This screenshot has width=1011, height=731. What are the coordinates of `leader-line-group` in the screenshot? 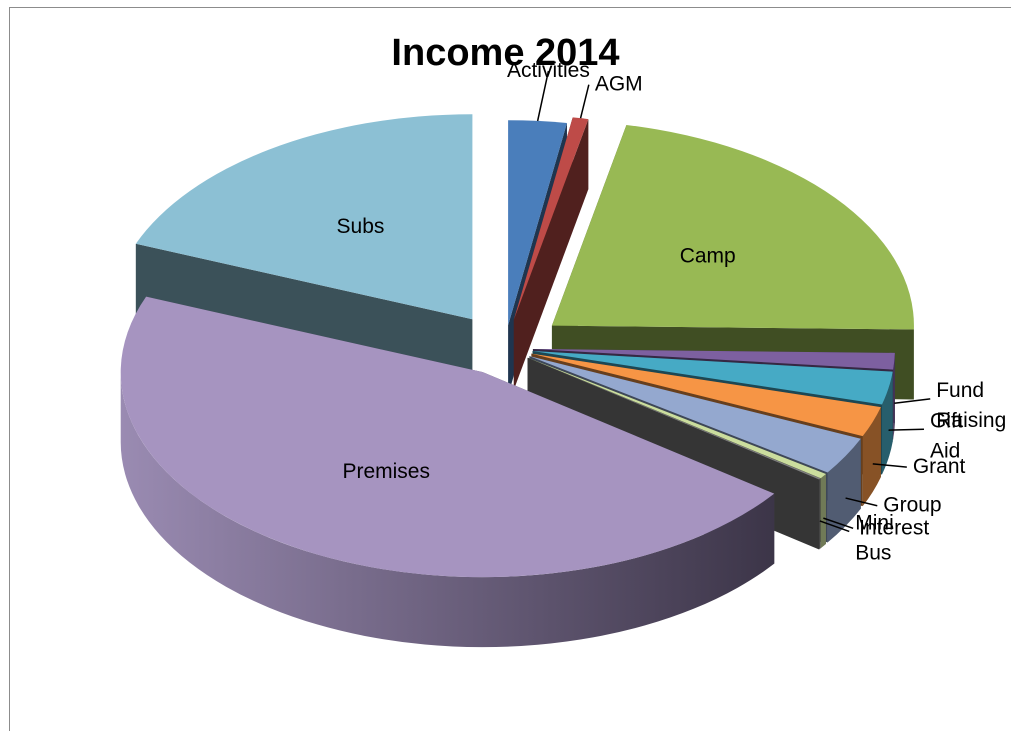 It's located at (861, 502).